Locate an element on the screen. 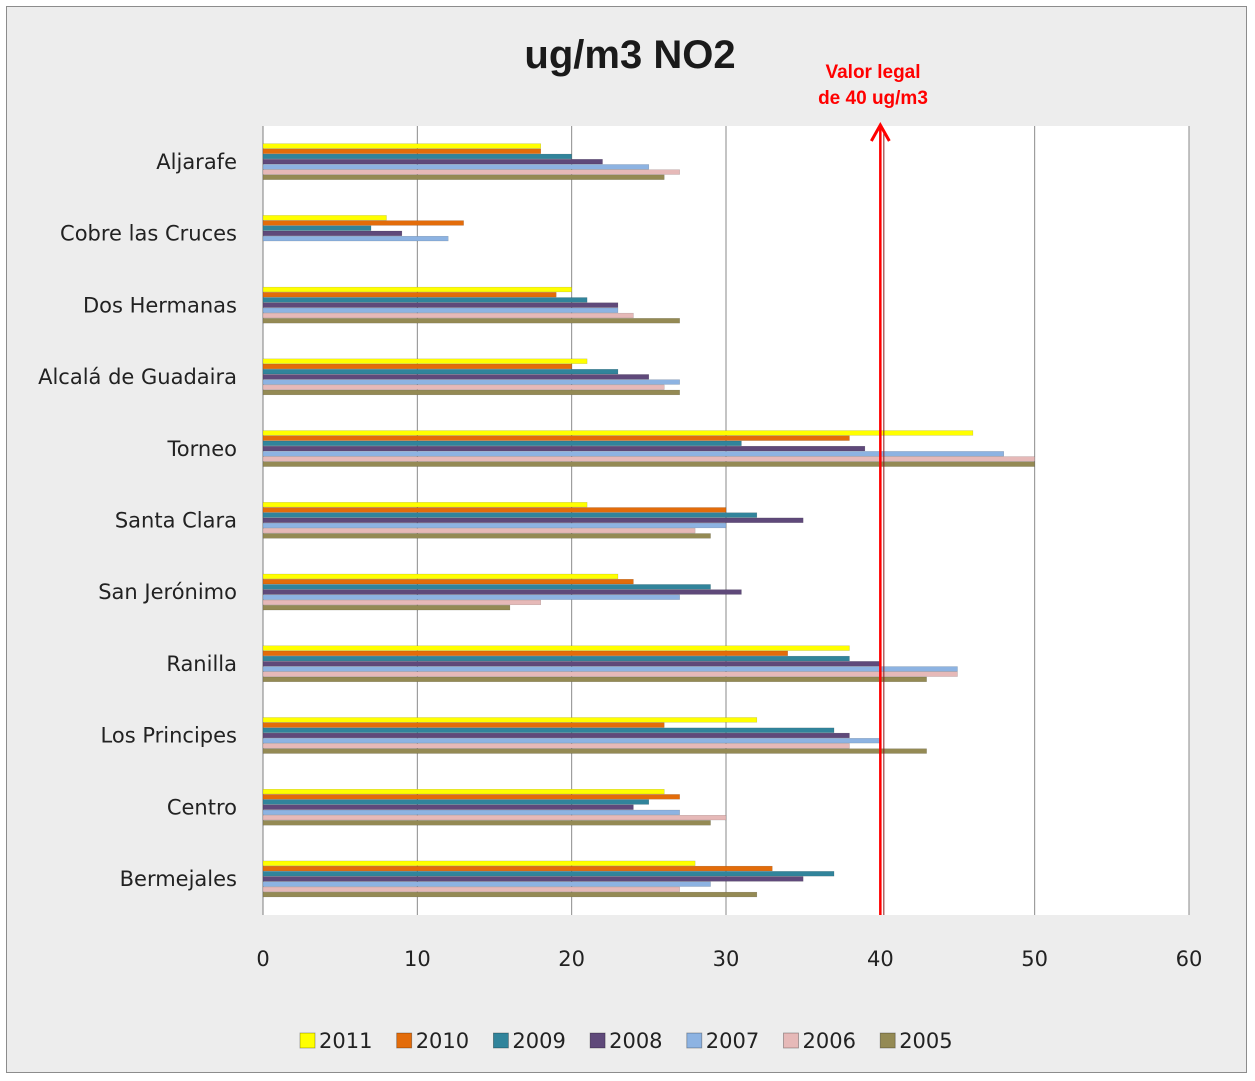 This screenshot has width=1255, height=1081. chart-title: ug/m3 NO2 is located at coordinates (629, 55).